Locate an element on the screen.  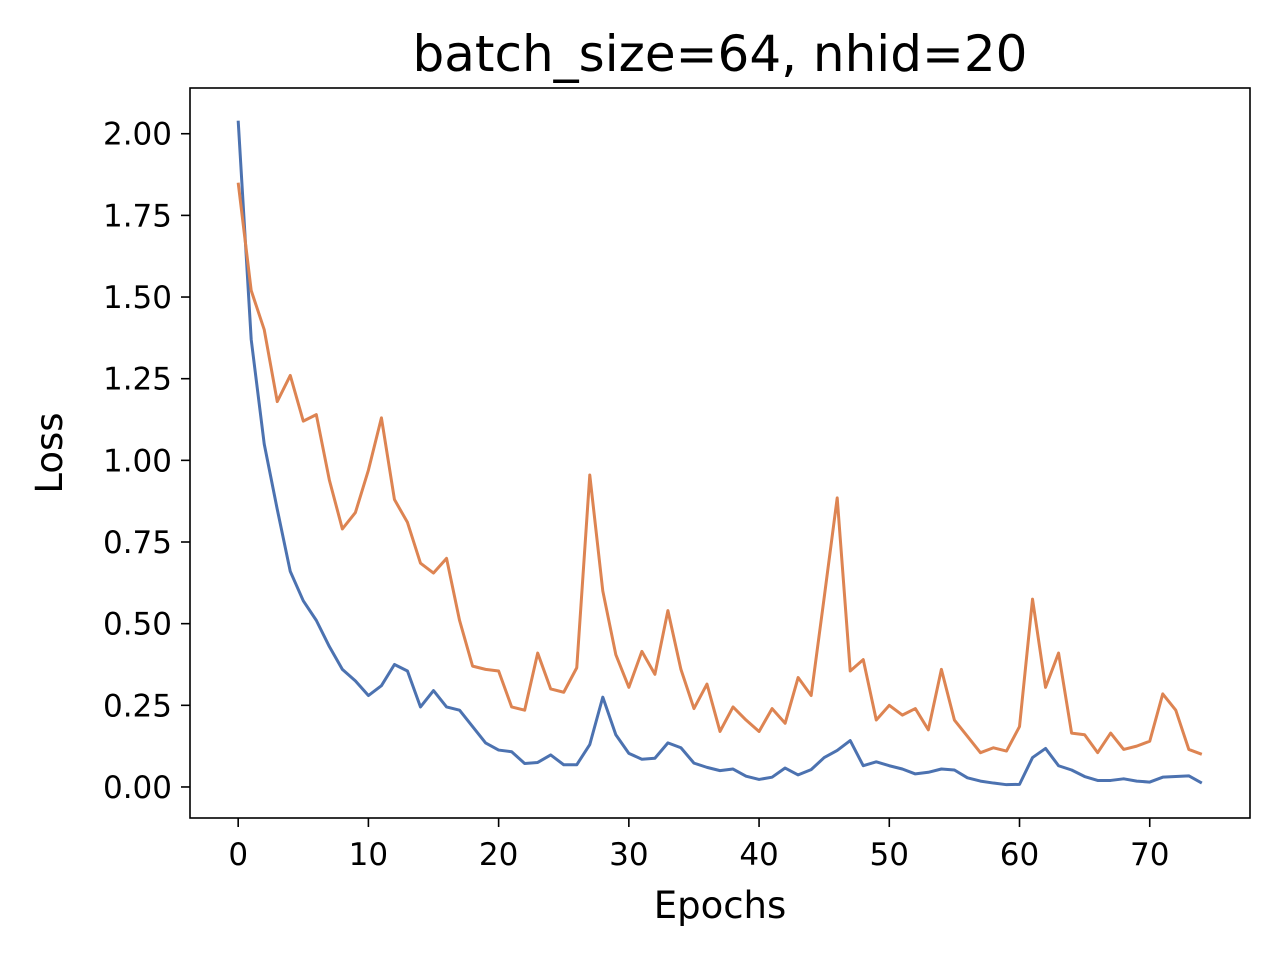
x-tick-label: 20 is located at coordinates (498, 855).